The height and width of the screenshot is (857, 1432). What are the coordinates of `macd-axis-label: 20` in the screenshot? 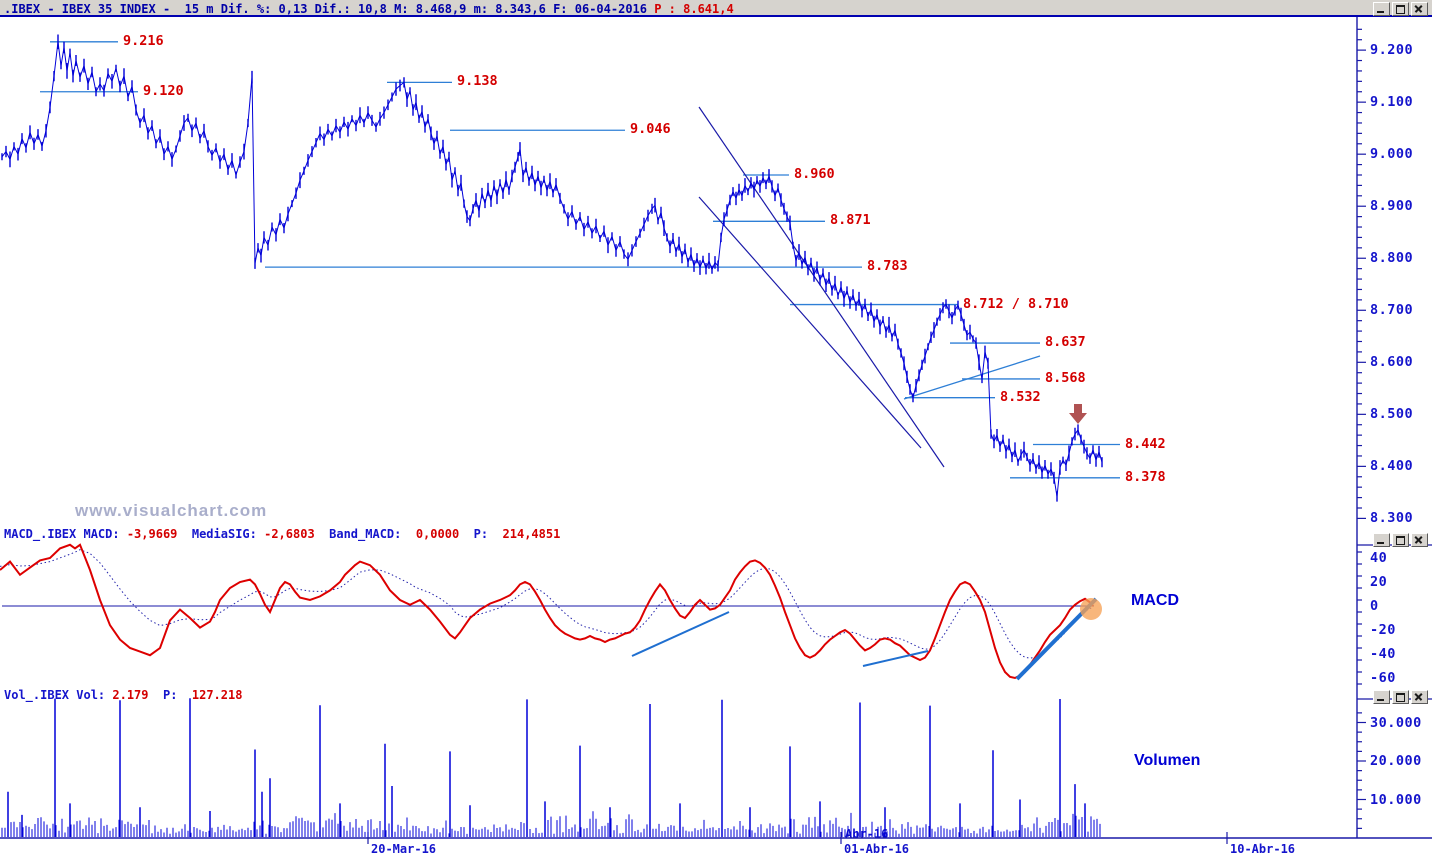 It's located at (1379, 582).